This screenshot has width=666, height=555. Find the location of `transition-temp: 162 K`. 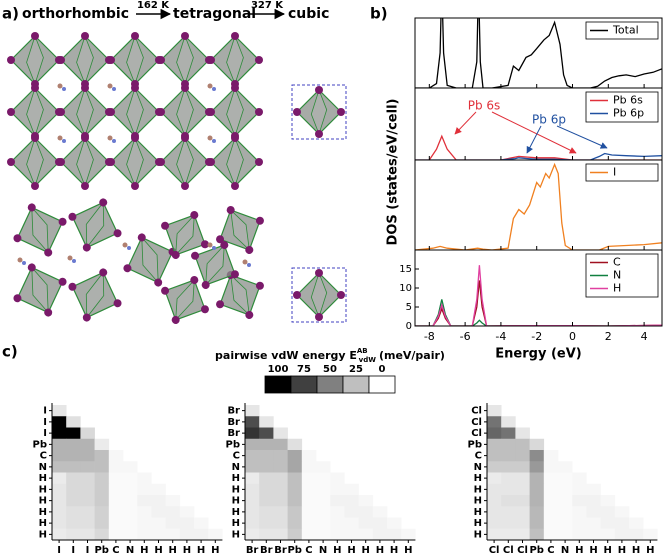

transition-temp: 162 K is located at coordinates (153, 5).